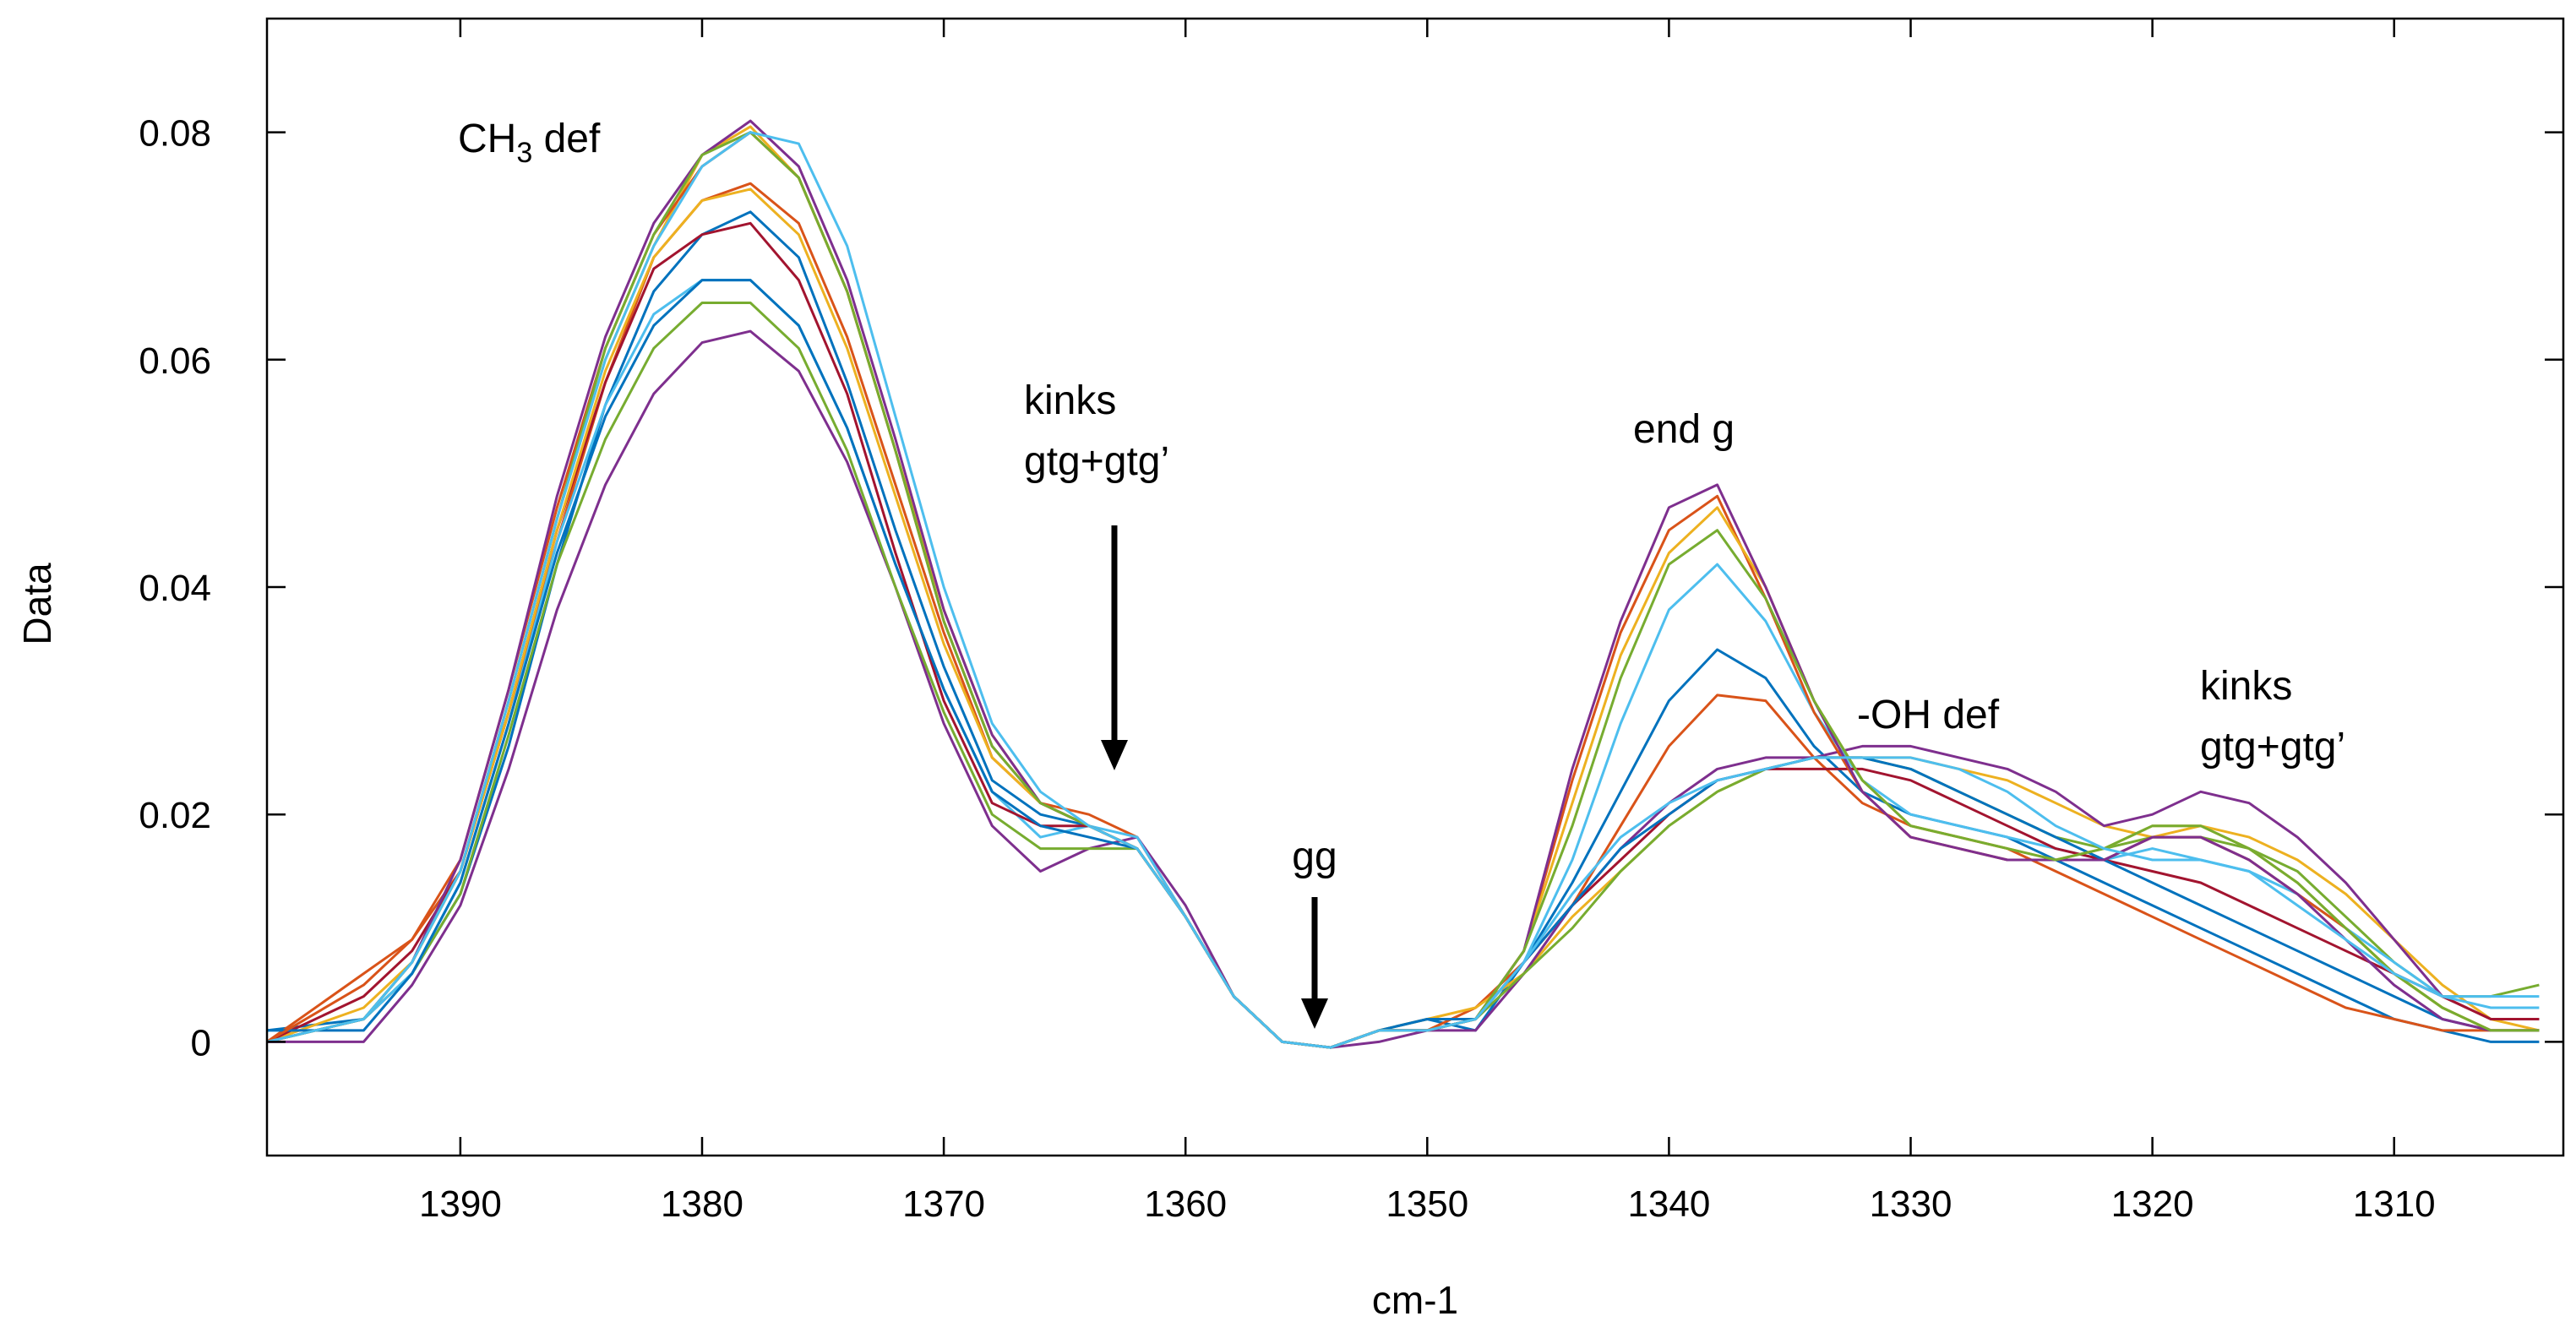  Describe the element at coordinates (175, 815) in the screenshot. I see `y-tick-label: 0.02` at that location.